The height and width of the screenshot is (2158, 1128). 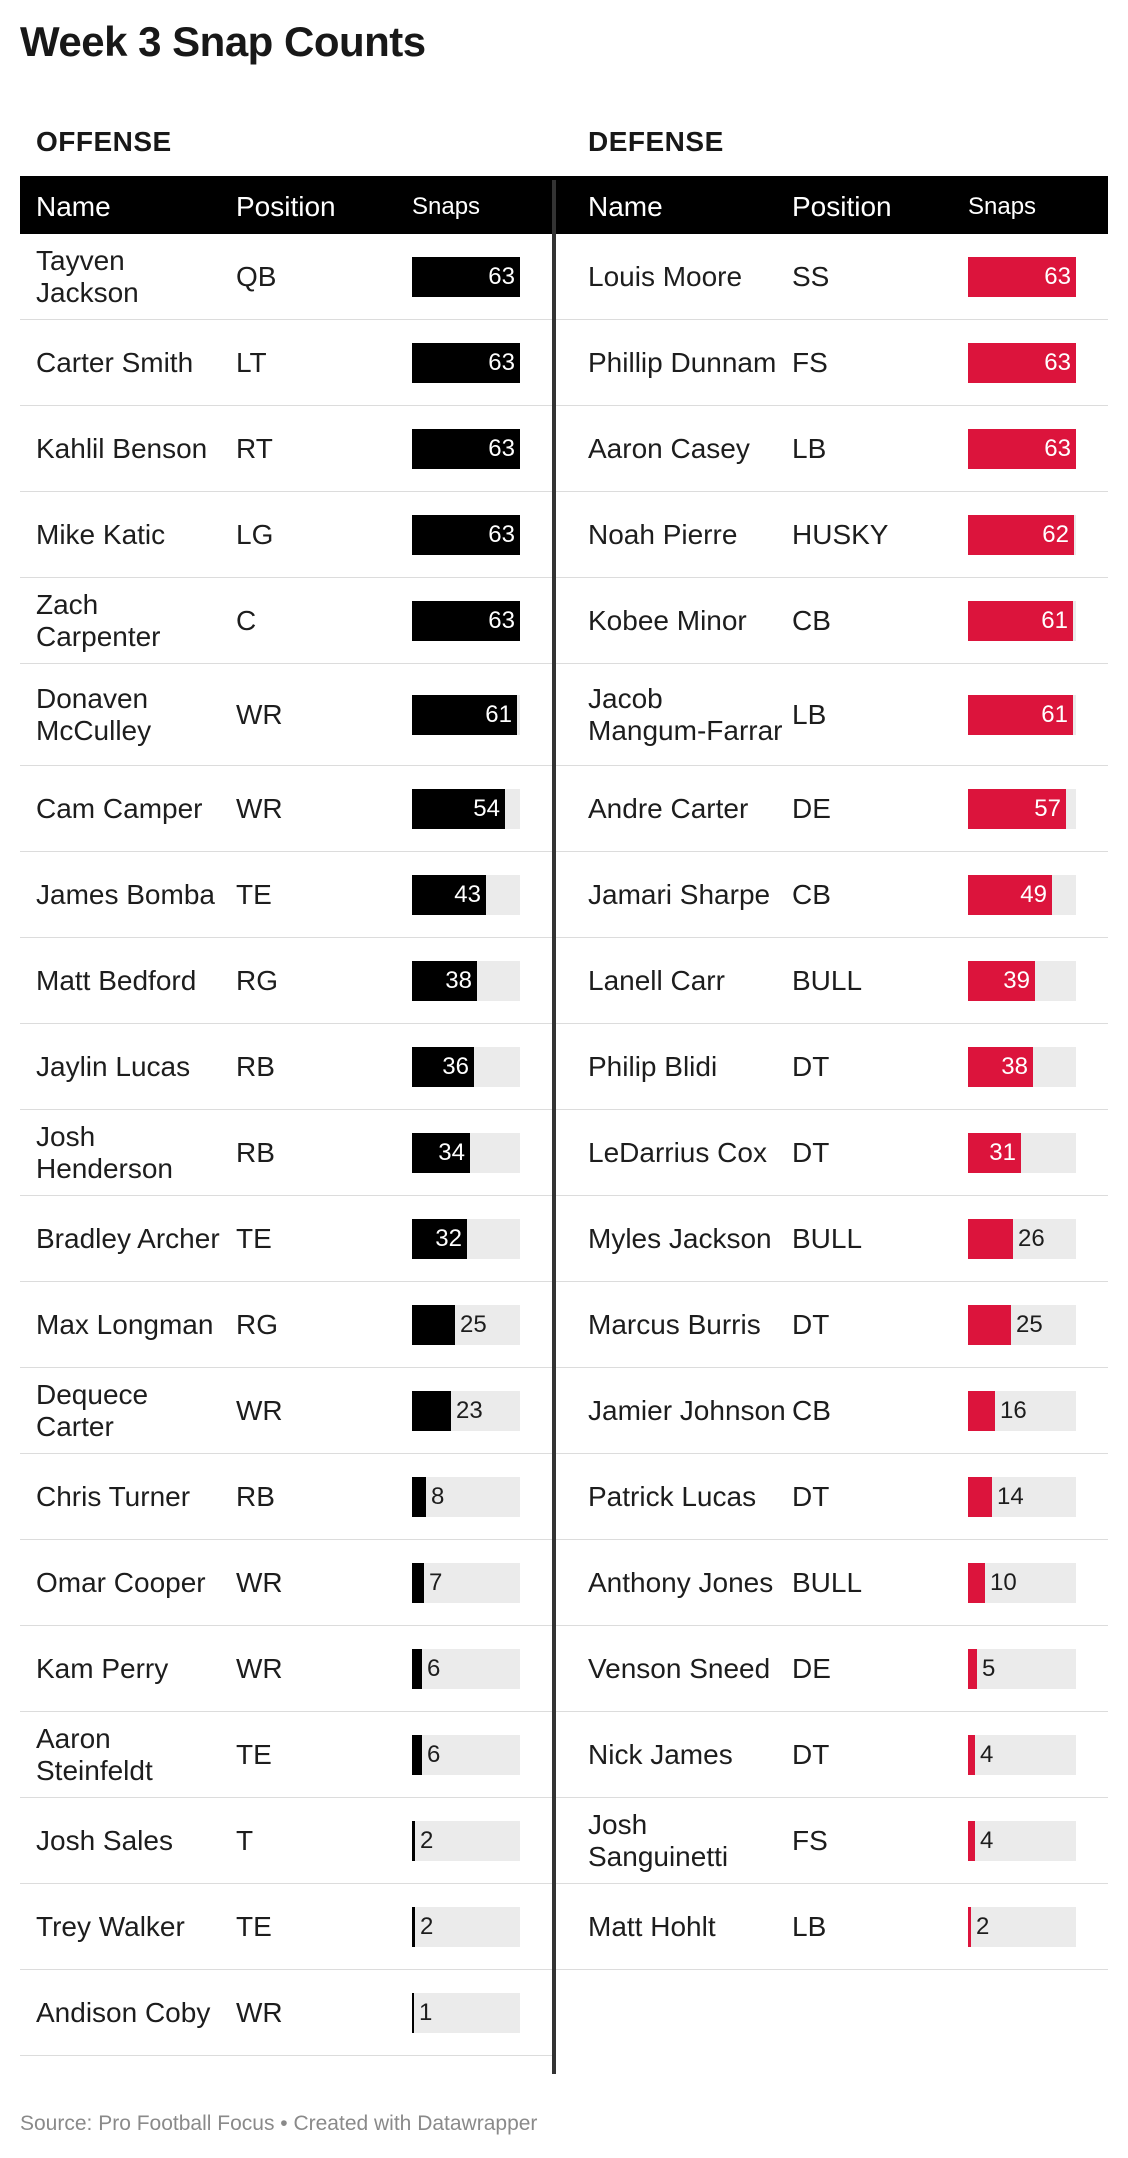 What do you see at coordinates (448, 1238) in the screenshot?
I see `offense-snap-value: 32` at bounding box center [448, 1238].